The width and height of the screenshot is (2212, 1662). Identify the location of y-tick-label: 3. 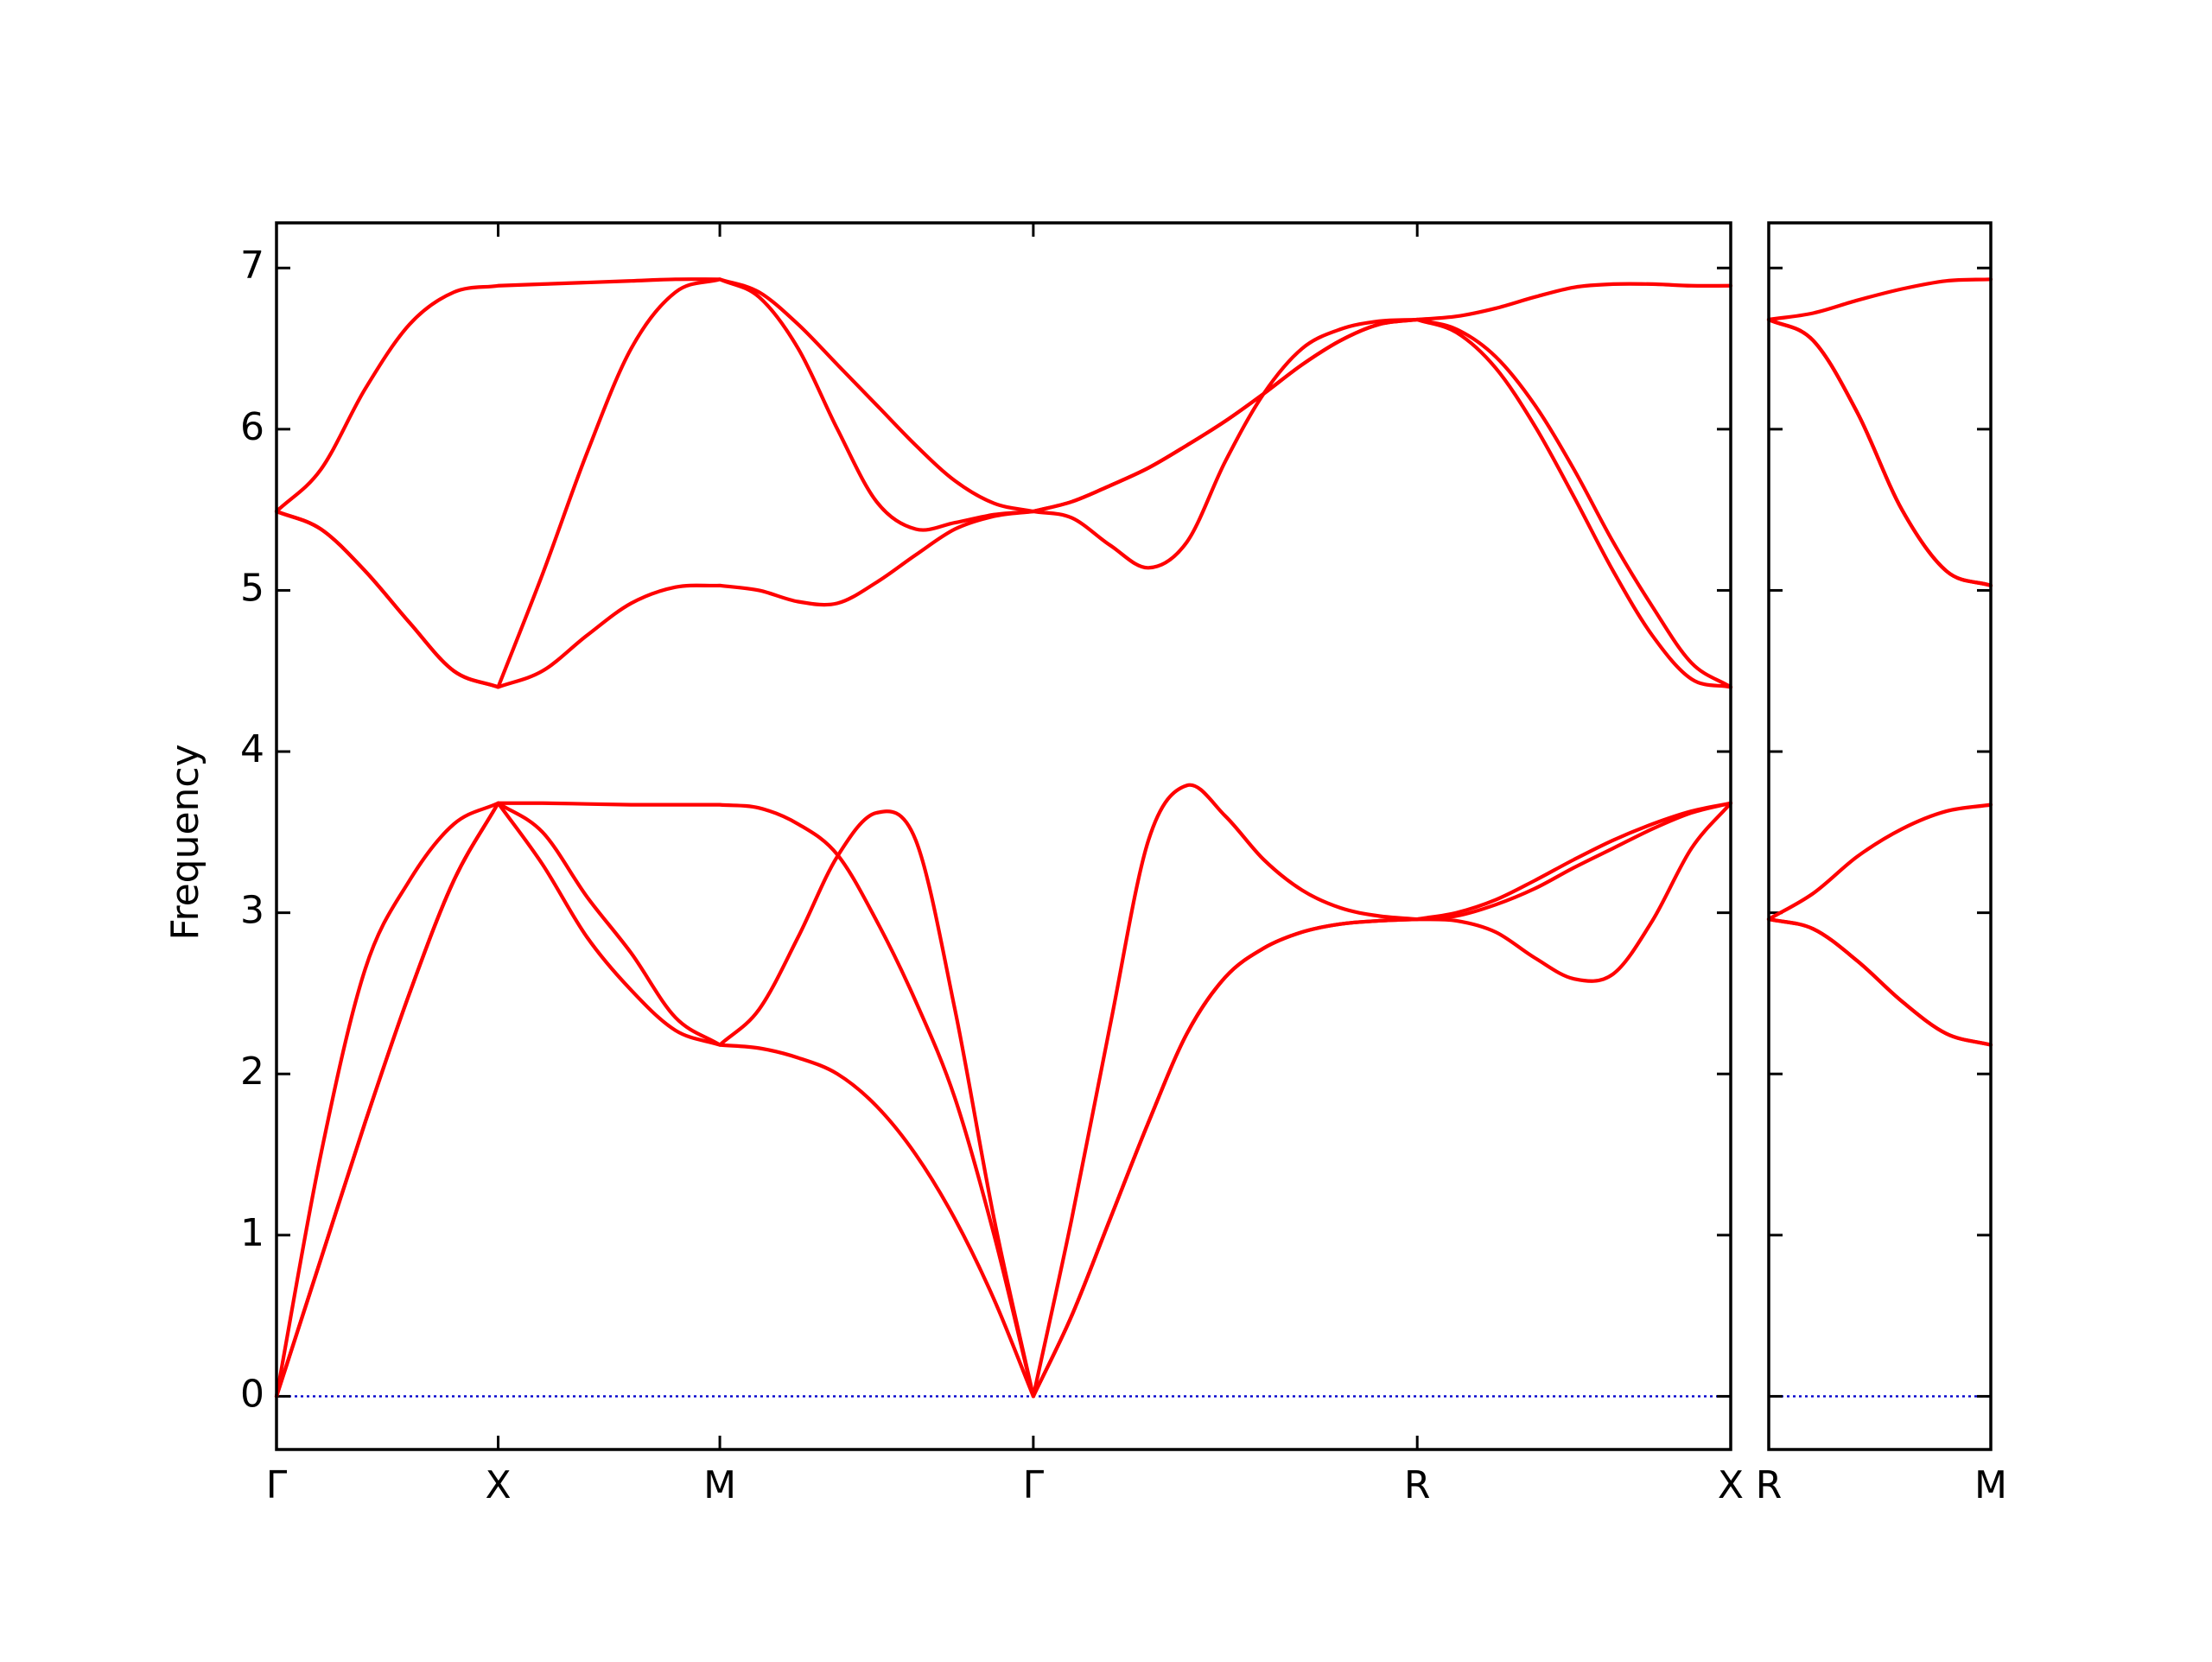
(252, 911).